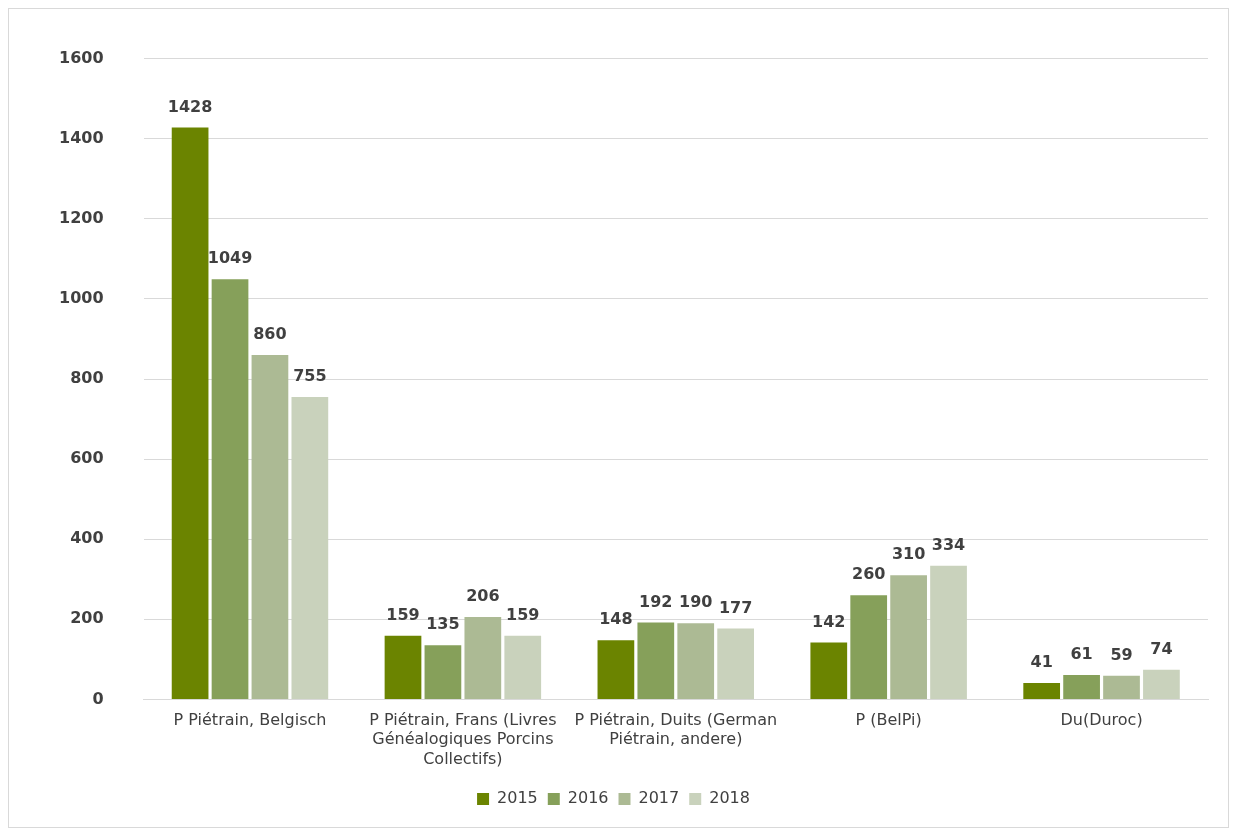  I want to click on legend-label: 2017, so click(659, 798).